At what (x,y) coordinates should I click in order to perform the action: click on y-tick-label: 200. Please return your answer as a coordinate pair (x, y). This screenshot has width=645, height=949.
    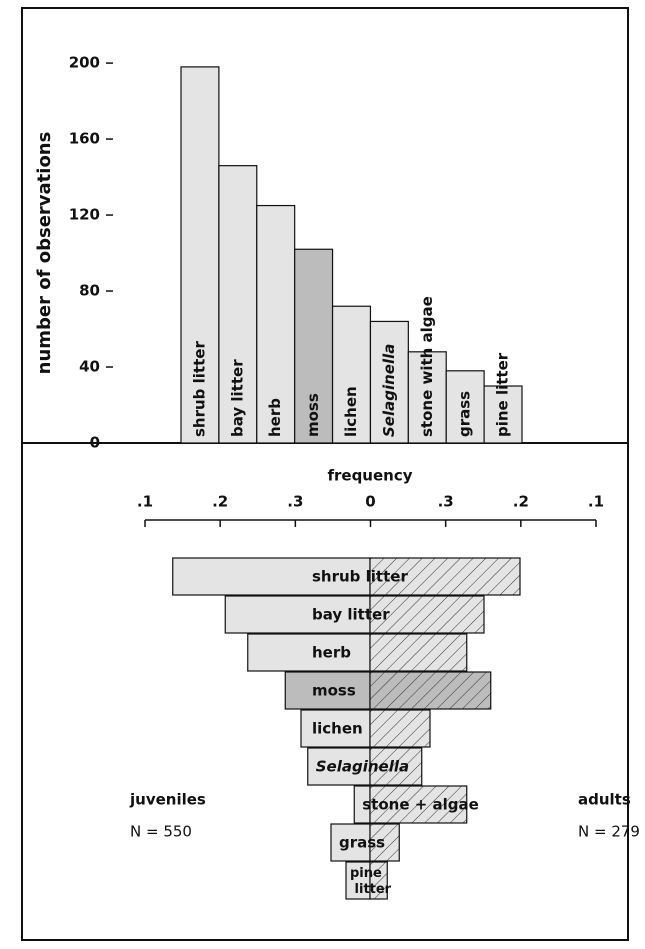
    Looking at the image, I should click on (84, 63).